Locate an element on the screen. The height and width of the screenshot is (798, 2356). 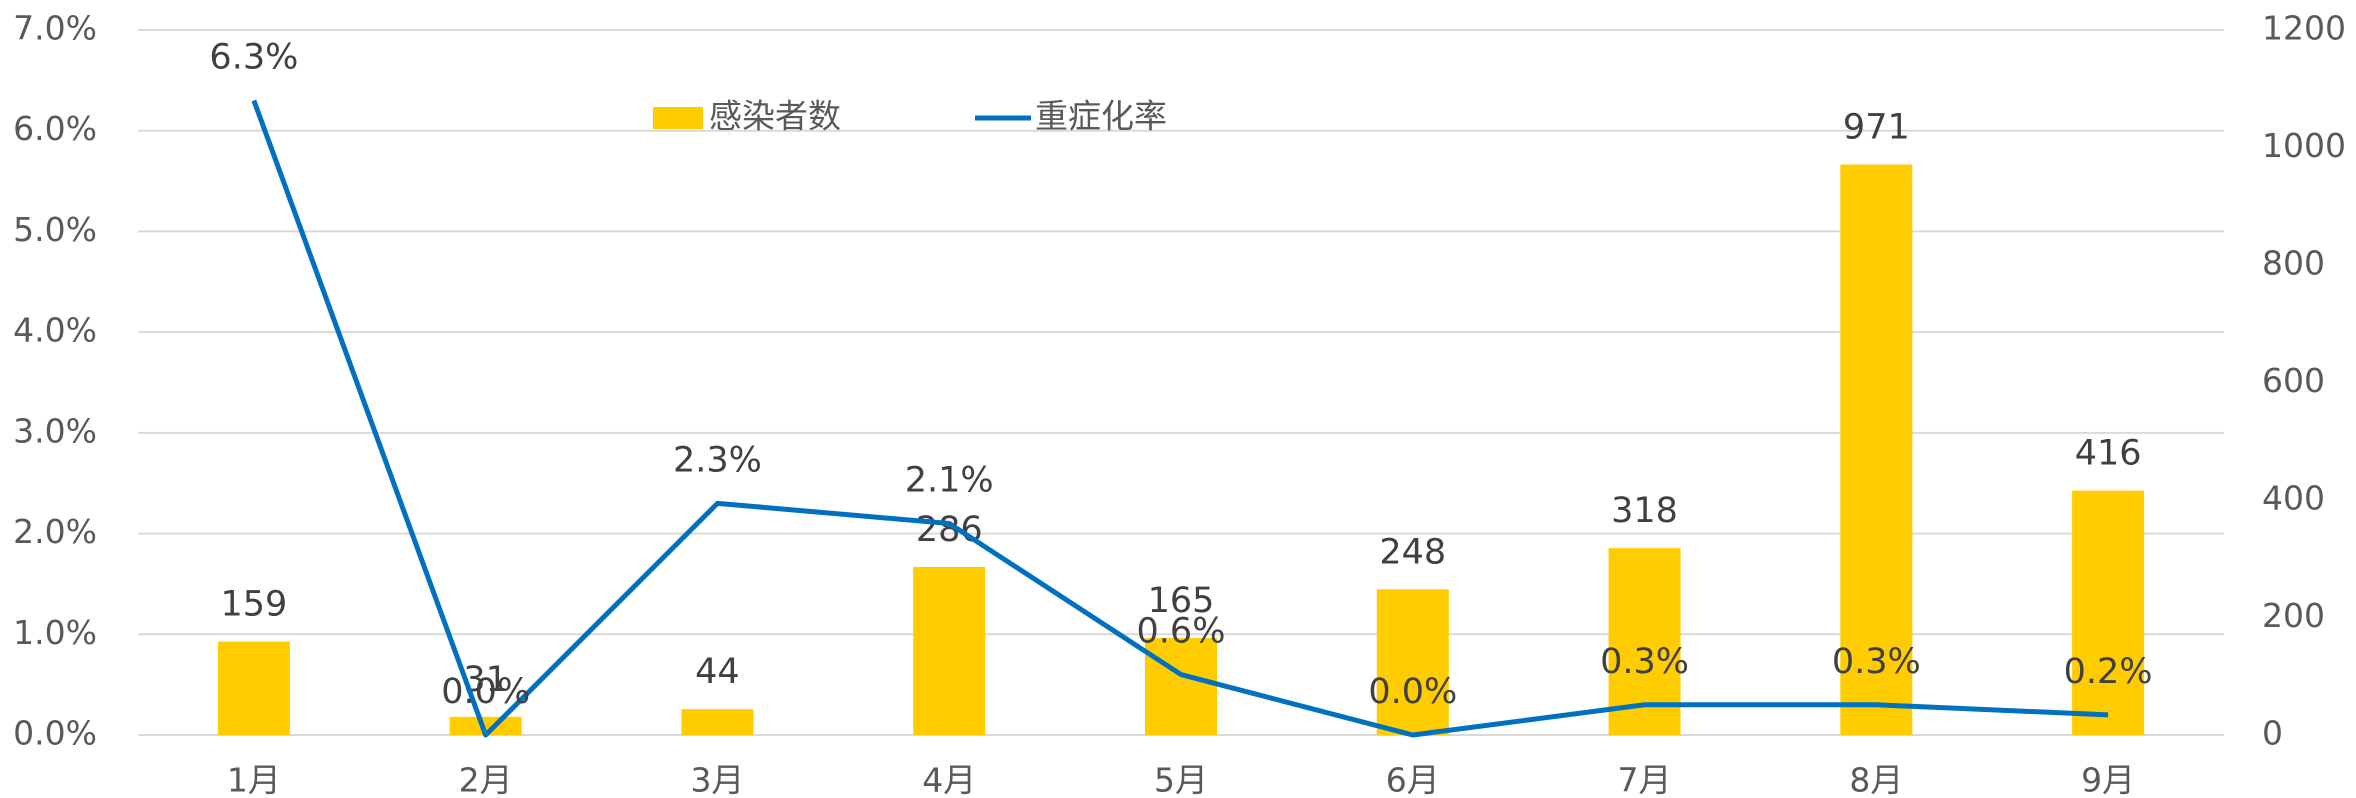
data-label: 159 is located at coordinates (253, 605).